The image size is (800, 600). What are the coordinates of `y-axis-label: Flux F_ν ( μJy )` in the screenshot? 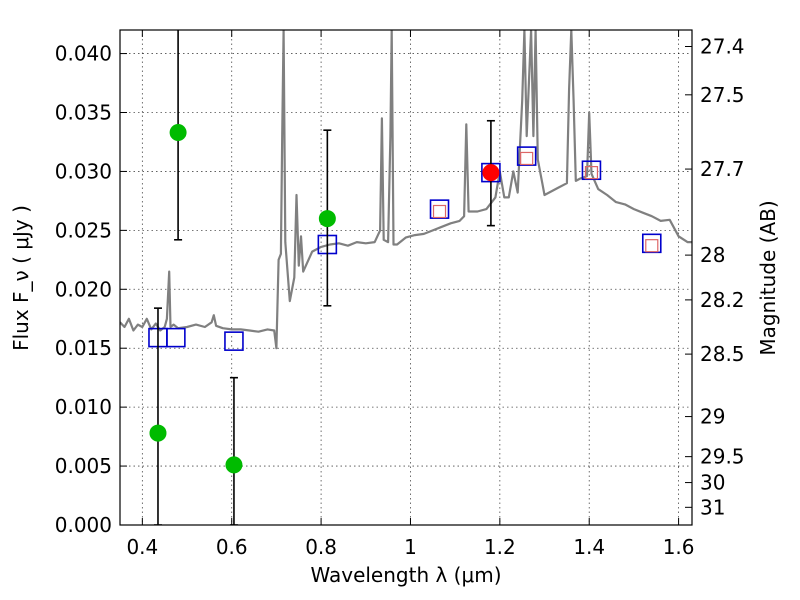 It's located at (21, 278).